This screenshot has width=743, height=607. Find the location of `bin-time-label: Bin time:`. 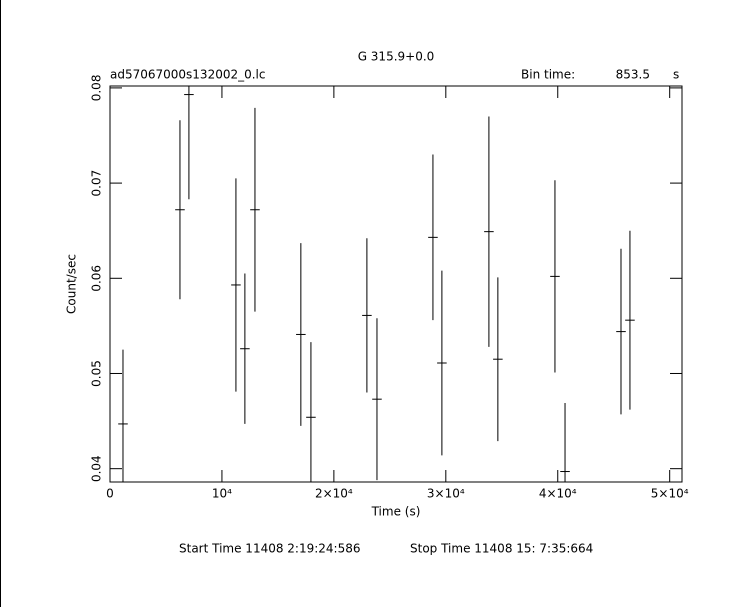

bin-time-label: Bin time: is located at coordinates (548, 75).